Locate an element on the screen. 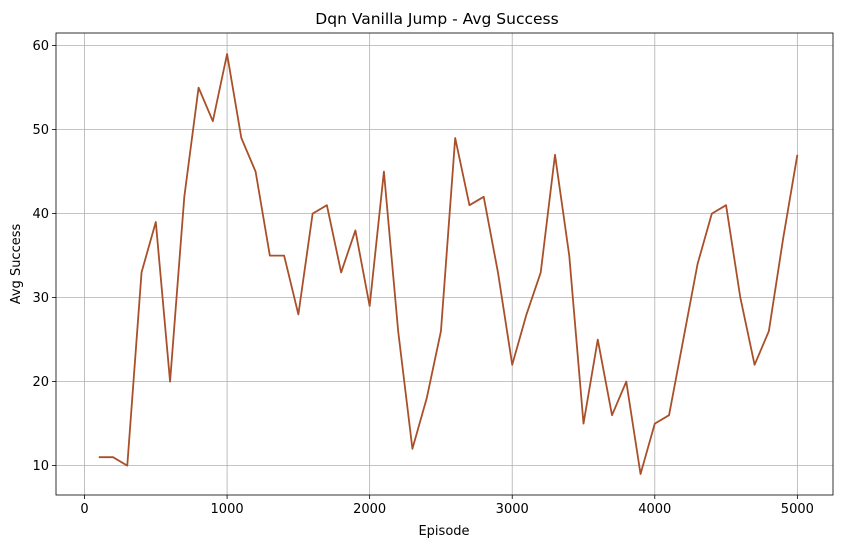  x-tick-label: 4000 is located at coordinates (654, 509).